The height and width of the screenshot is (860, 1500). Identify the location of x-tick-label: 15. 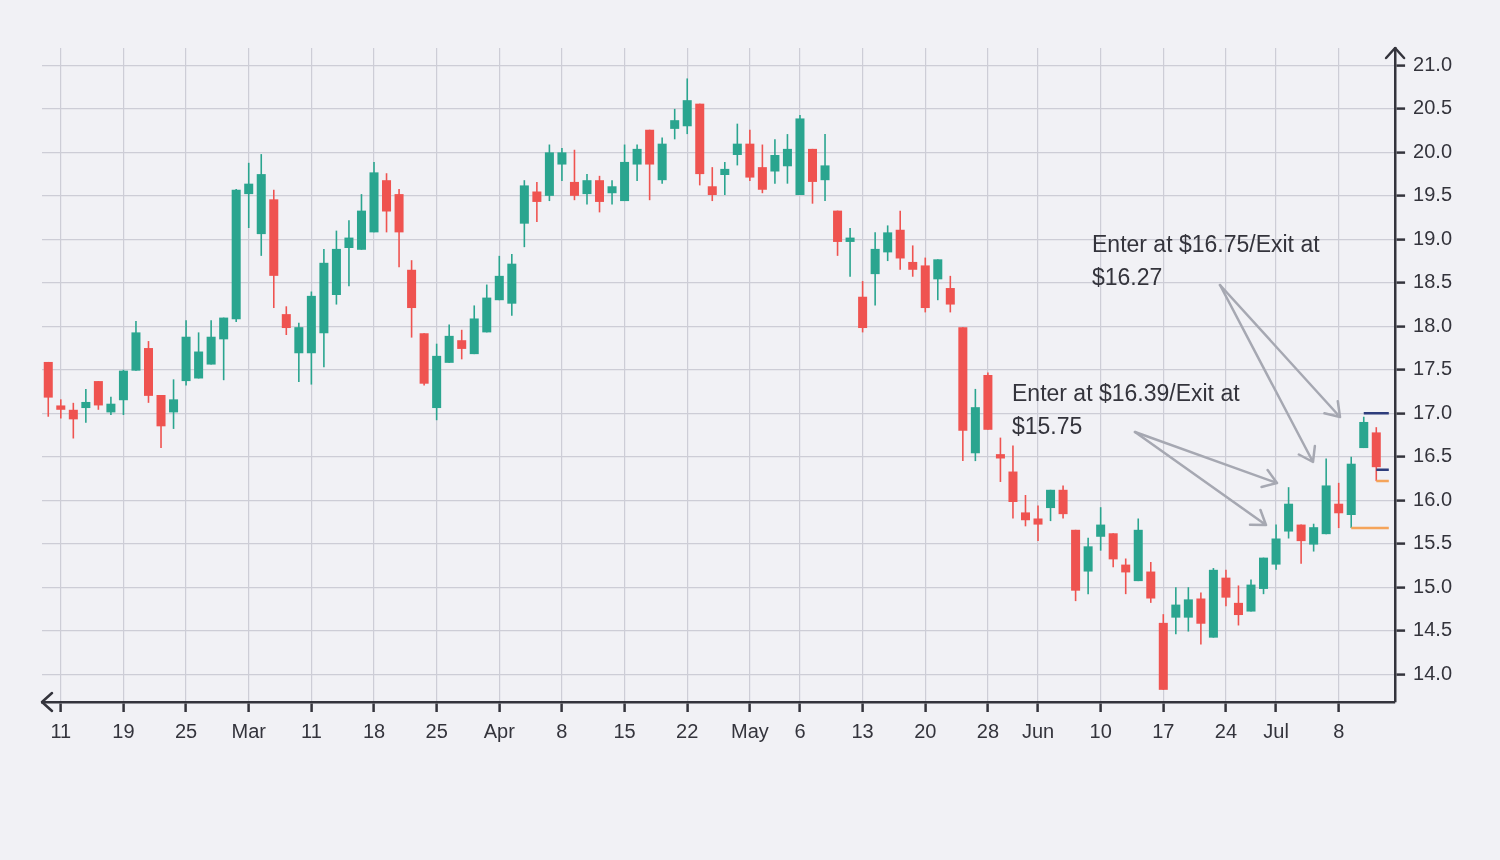
(624, 730).